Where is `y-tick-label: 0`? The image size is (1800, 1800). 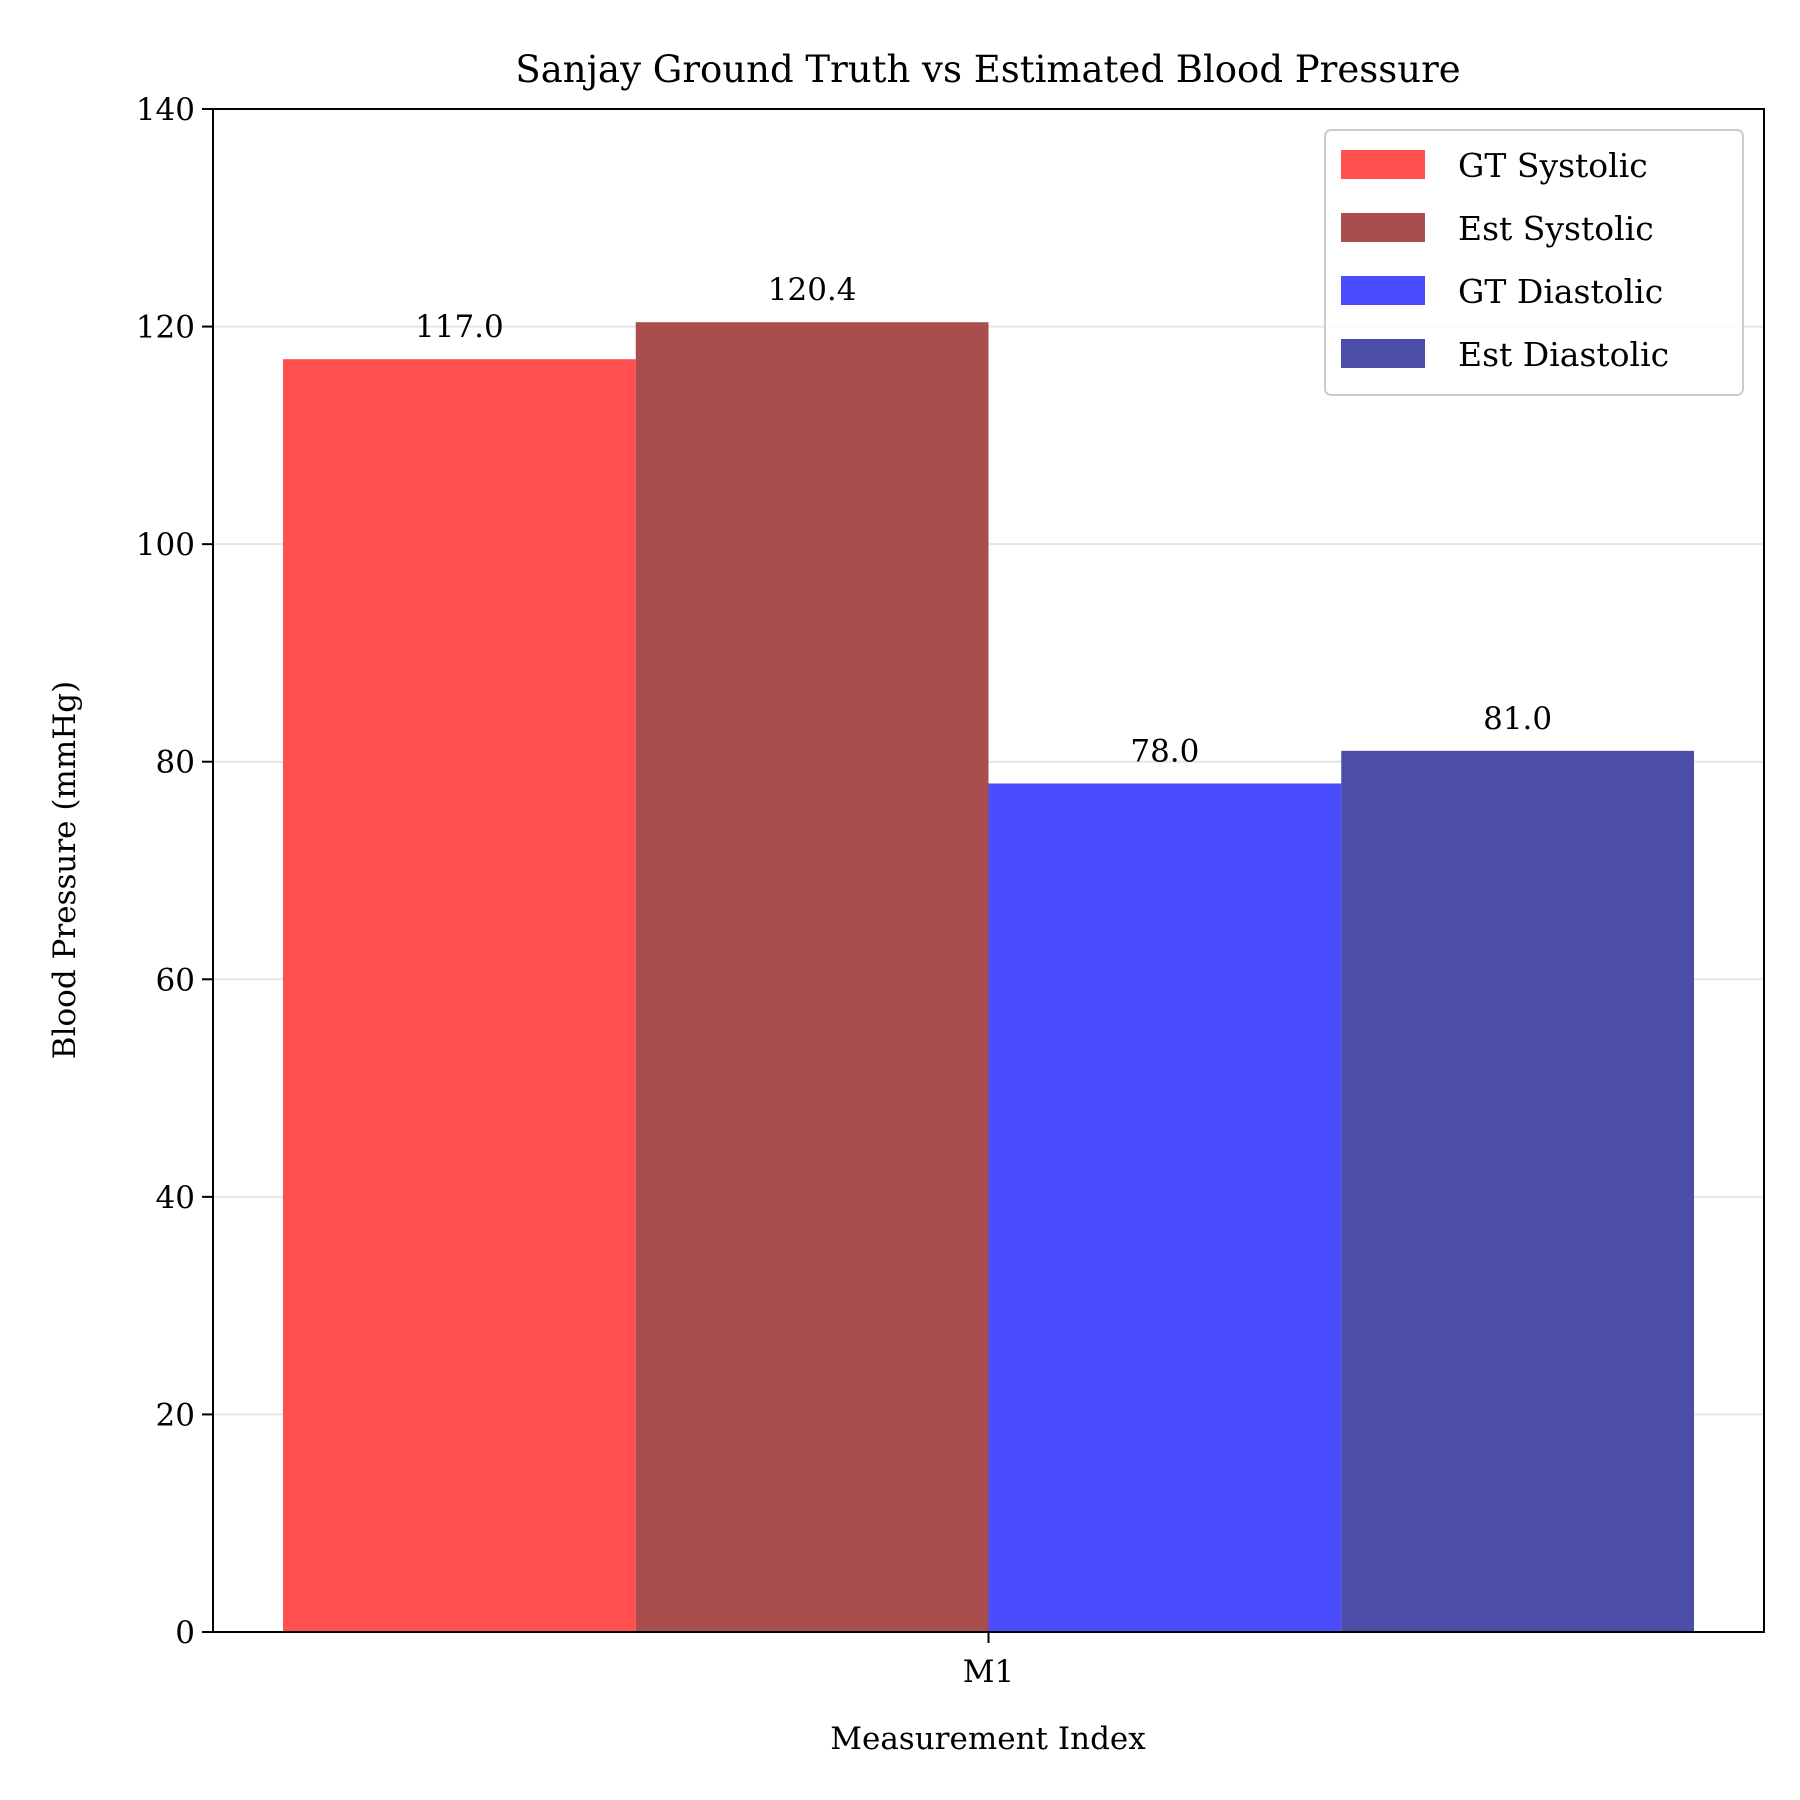 y-tick-label: 0 is located at coordinates (185, 1633).